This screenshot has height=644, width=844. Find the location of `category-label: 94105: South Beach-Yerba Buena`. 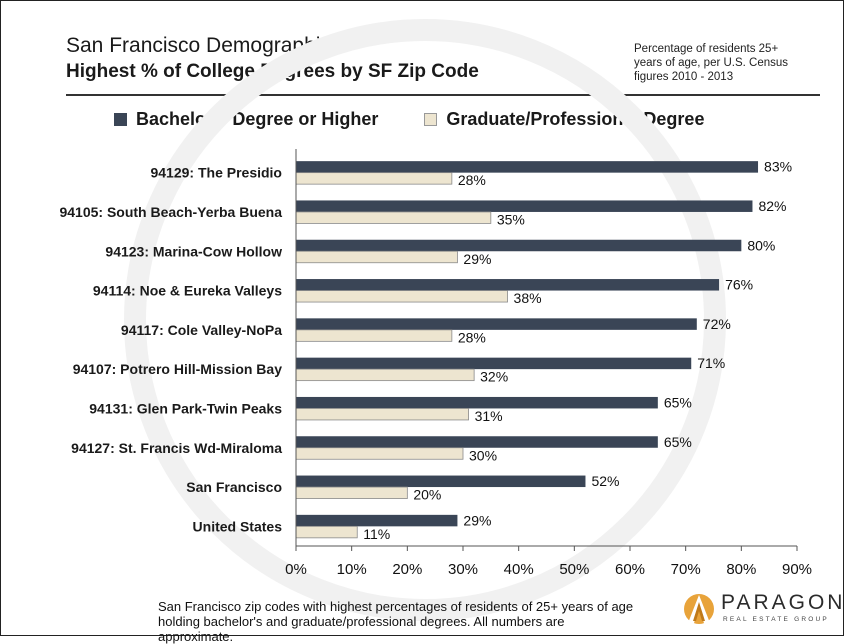

category-label: 94105: South Beach-Yerba Buena is located at coordinates (170, 212).